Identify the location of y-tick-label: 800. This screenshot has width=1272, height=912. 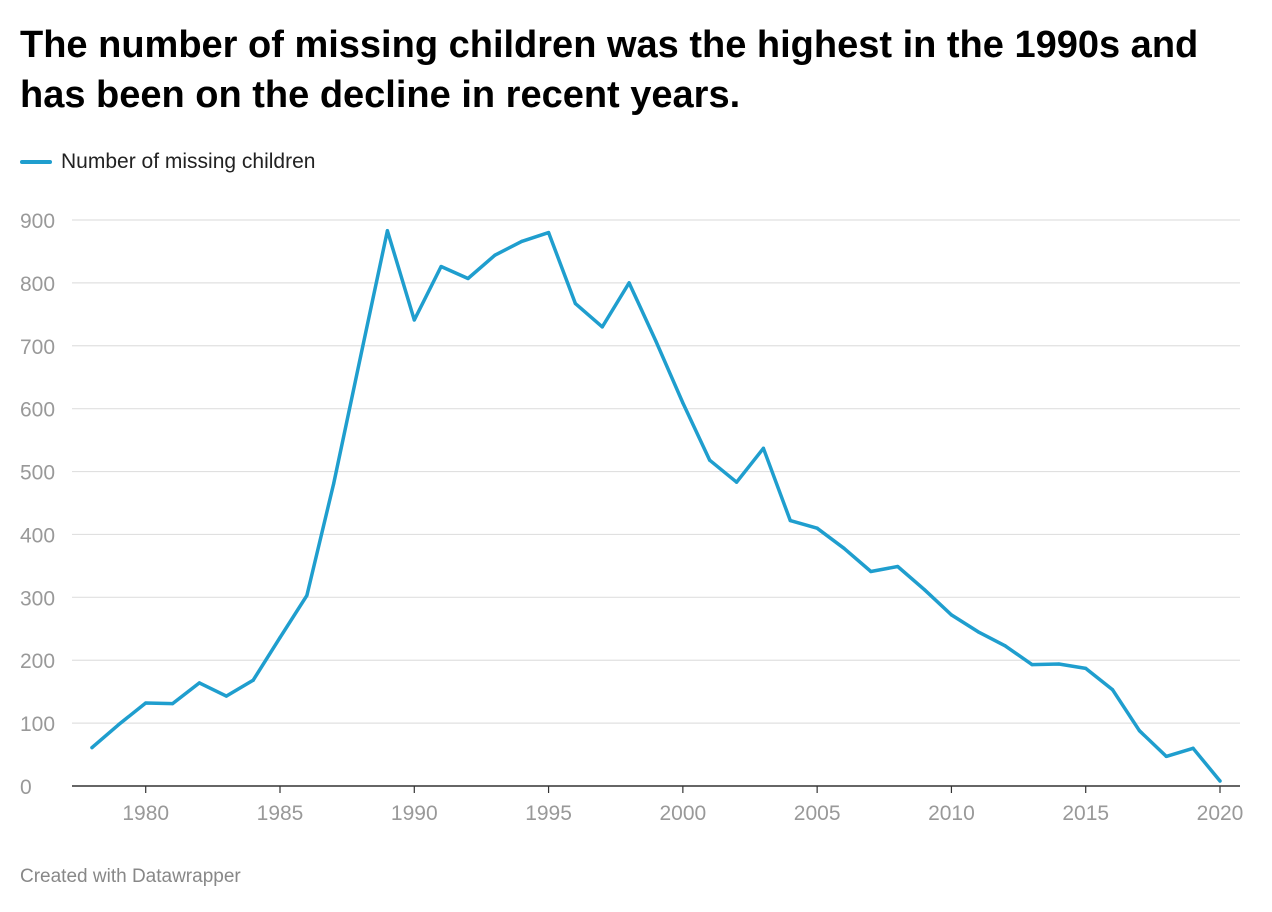
(37, 284).